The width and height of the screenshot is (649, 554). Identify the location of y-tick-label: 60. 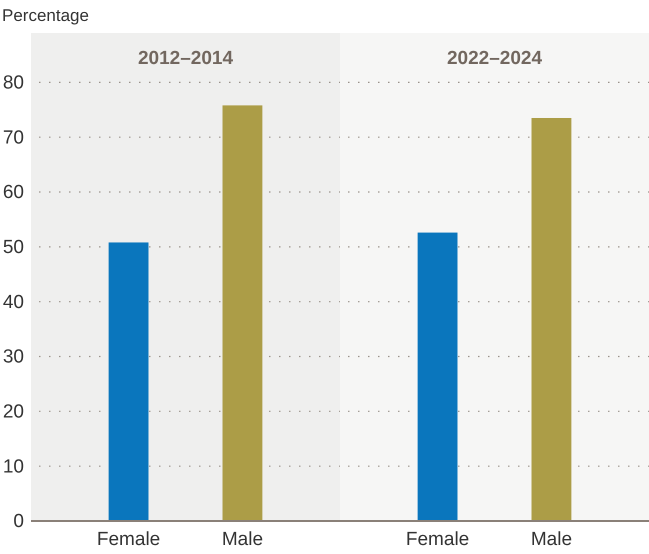
(13, 193).